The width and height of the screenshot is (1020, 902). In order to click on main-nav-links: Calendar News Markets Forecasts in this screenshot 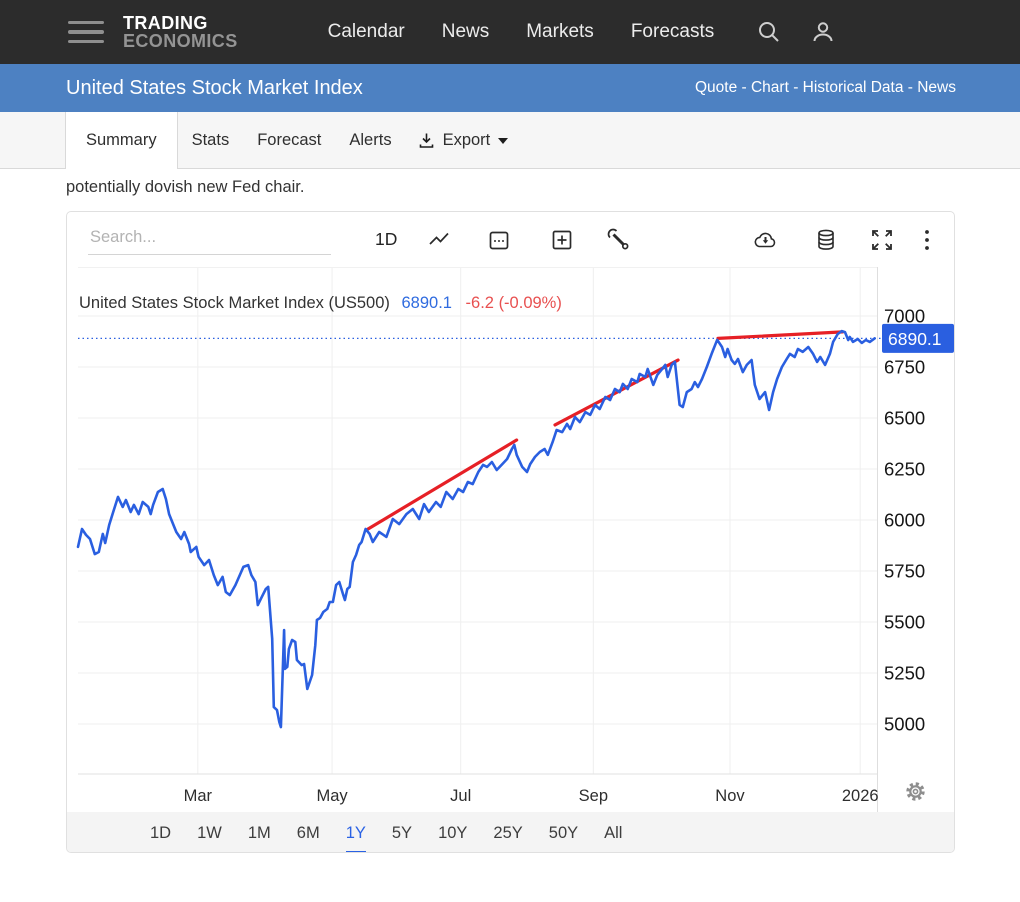, I will do `click(521, 32)`.